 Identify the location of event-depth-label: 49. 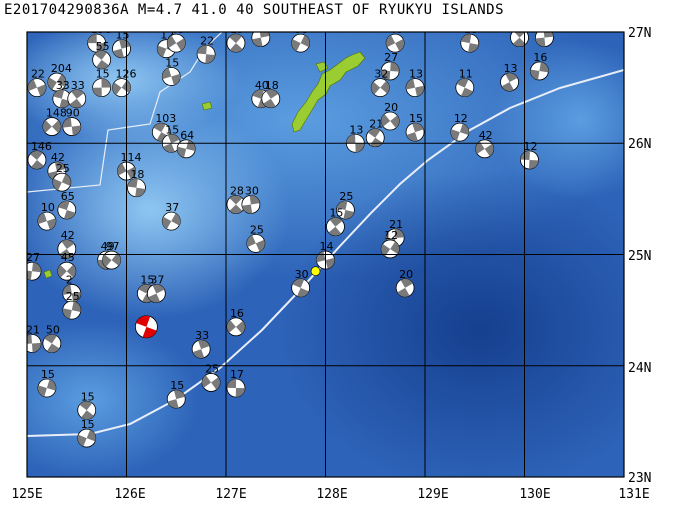
(108, 246).